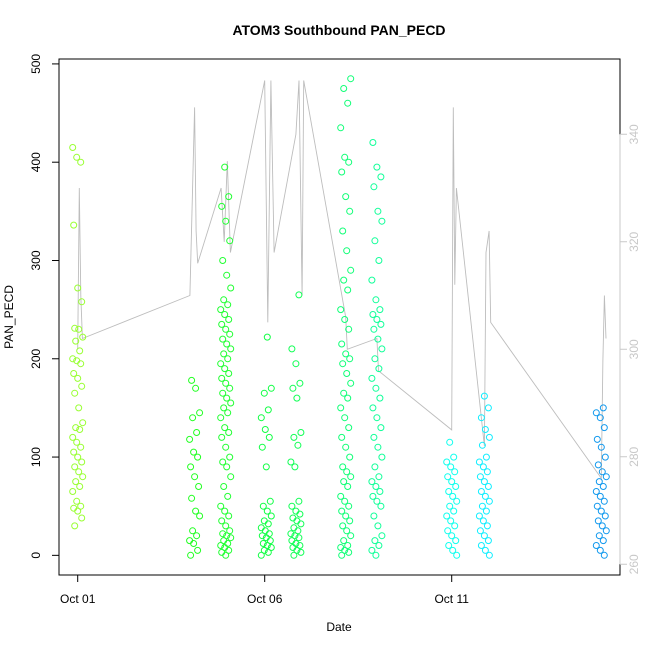 Image resolution: width=650 pixels, height=650 pixels. What do you see at coordinates (36, 457) in the screenshot?
I see `y-tick-label: 100` at bounding box center [36, 457].